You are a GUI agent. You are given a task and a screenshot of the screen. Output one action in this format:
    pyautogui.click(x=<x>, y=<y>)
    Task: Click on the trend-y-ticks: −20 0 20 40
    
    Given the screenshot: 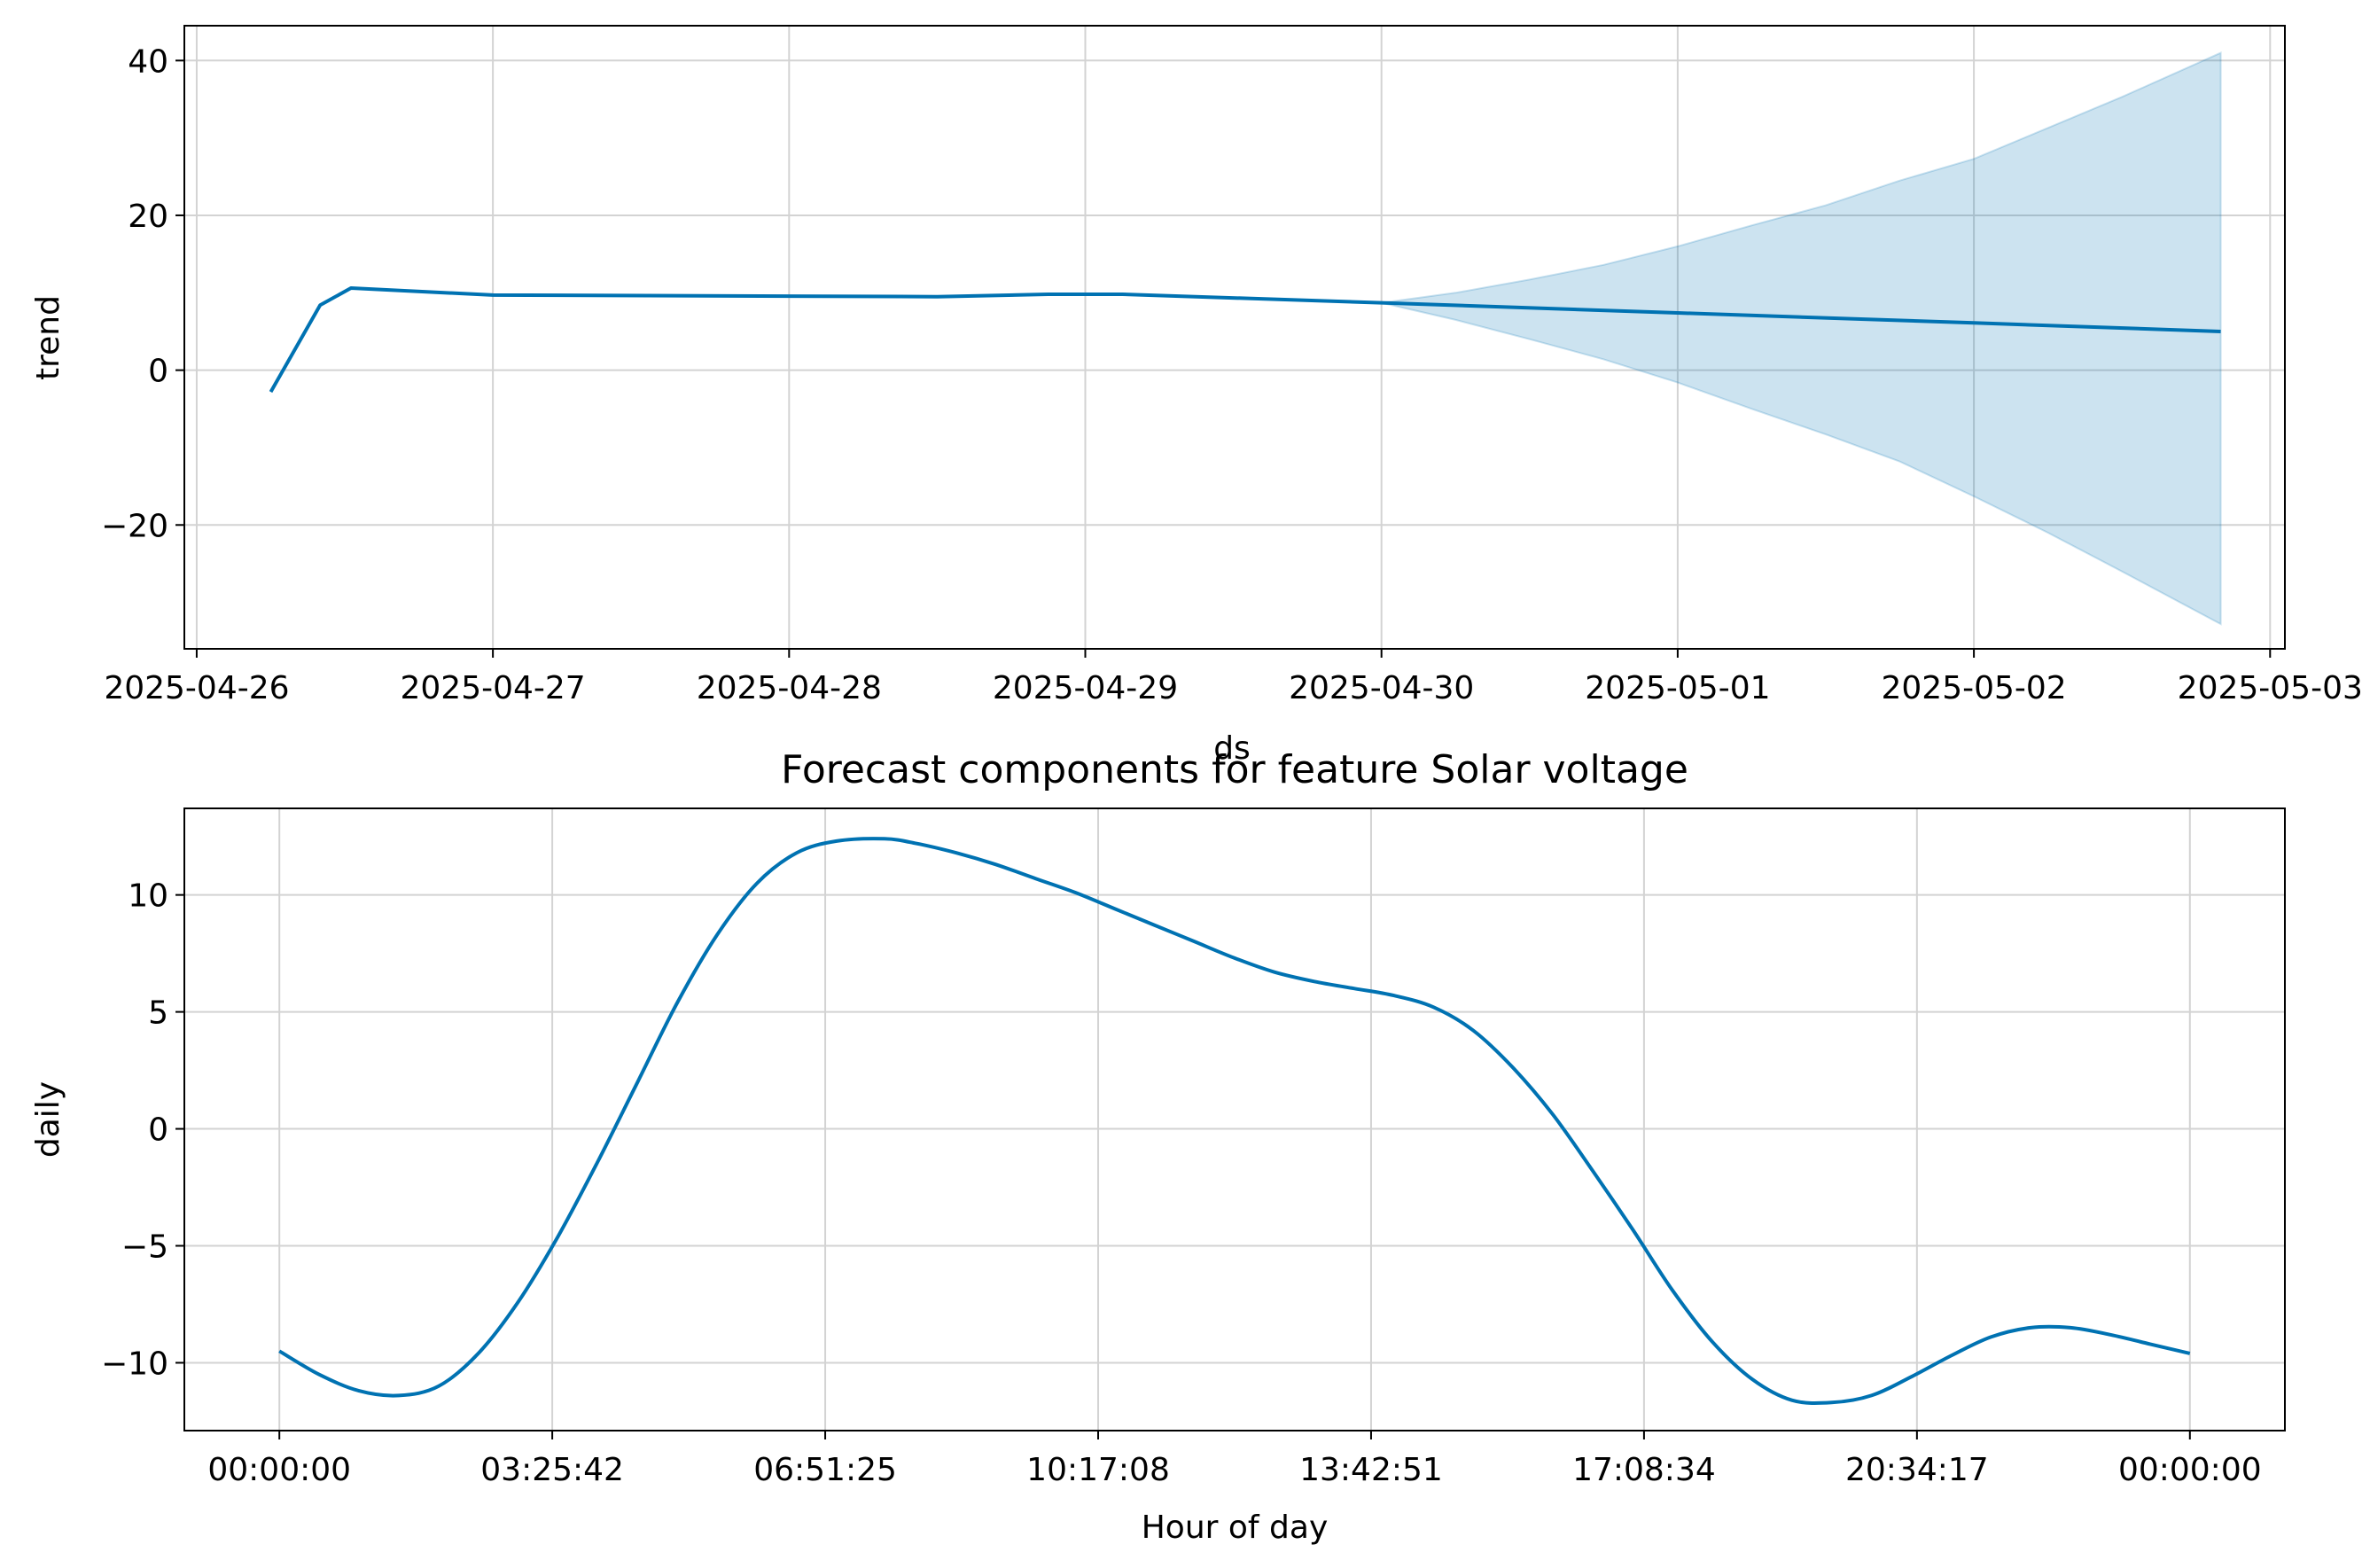 What is the action you would take?
    pyautogui.click(x=142, y=293)
    